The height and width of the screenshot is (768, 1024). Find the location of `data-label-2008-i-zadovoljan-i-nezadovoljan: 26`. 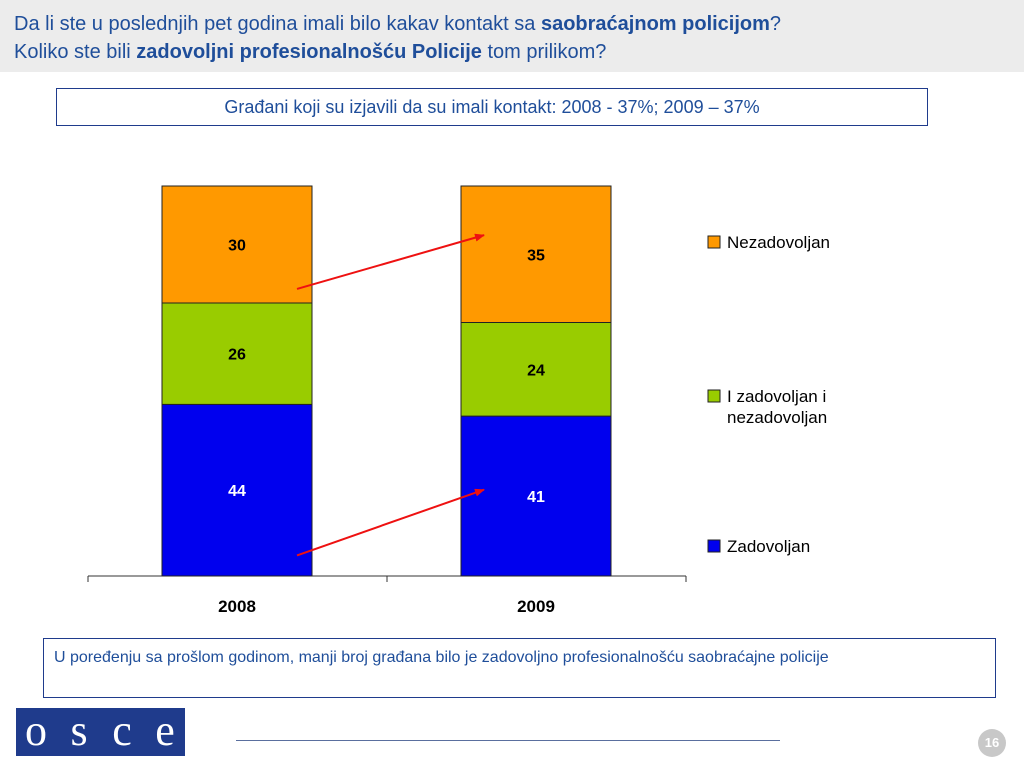

data-label-2008-i-zadovoljan-i-nezadovoljan: 26 is located at coordinates (237, 355).